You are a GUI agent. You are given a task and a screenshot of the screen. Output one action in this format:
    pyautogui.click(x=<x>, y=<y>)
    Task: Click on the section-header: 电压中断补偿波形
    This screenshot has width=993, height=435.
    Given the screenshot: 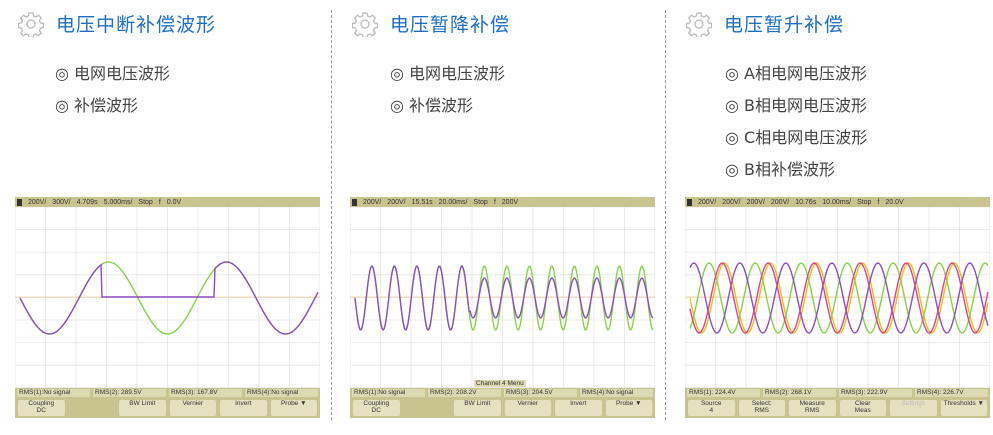 What is the action you would take?
    pyautogui.click(x=117, y=23)
    